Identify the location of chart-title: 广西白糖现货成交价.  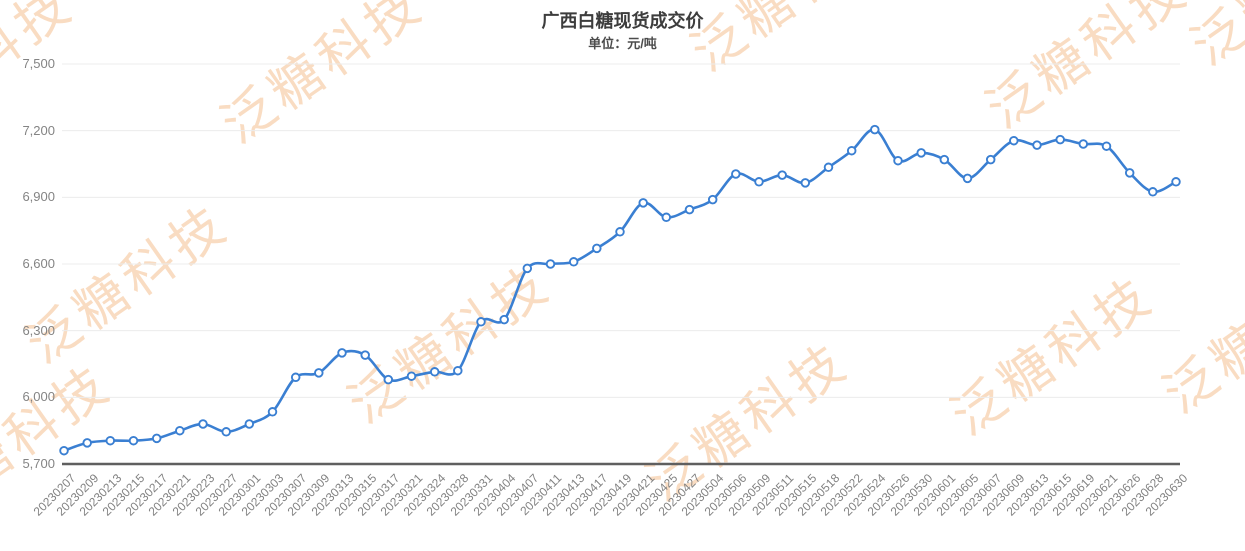
(622, 21).